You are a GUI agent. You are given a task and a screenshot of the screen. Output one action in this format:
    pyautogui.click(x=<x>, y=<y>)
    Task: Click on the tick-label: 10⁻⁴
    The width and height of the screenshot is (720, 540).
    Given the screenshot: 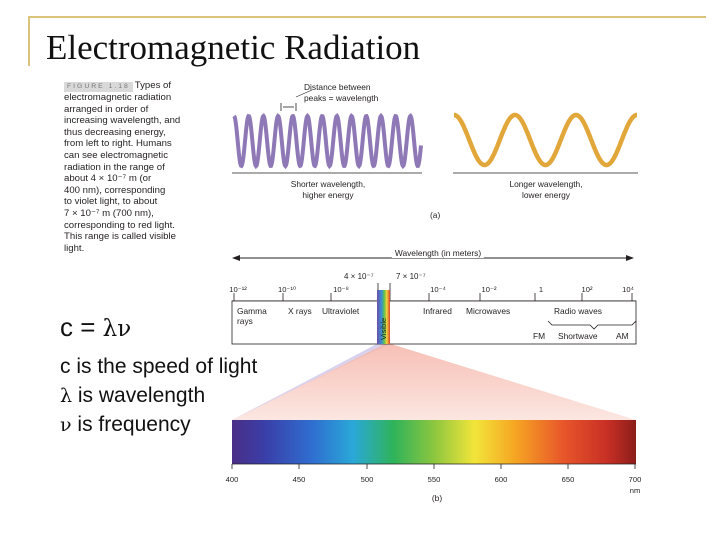 What is the action you would take?
    pyautogui.click(x=438, y=289)
    